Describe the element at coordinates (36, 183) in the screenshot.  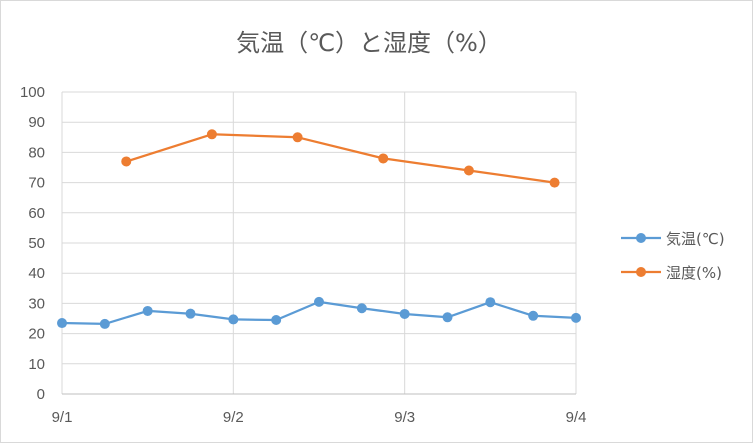
I see `y-tick-label: 70` at that location.